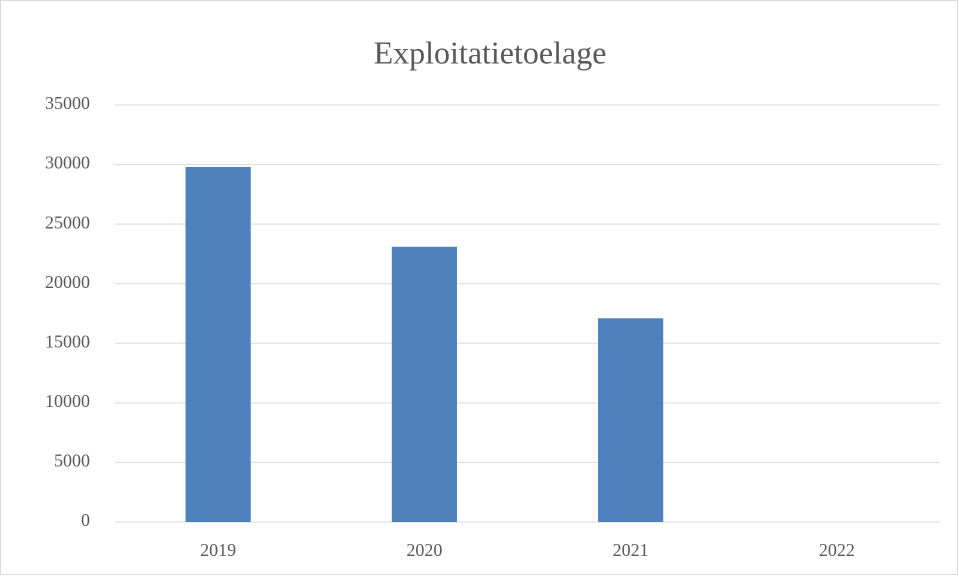  What do you see at coordinates (67, 341) in the screenshot?
I see `y-tick-label: 15000` at bounding box center [67, 341].